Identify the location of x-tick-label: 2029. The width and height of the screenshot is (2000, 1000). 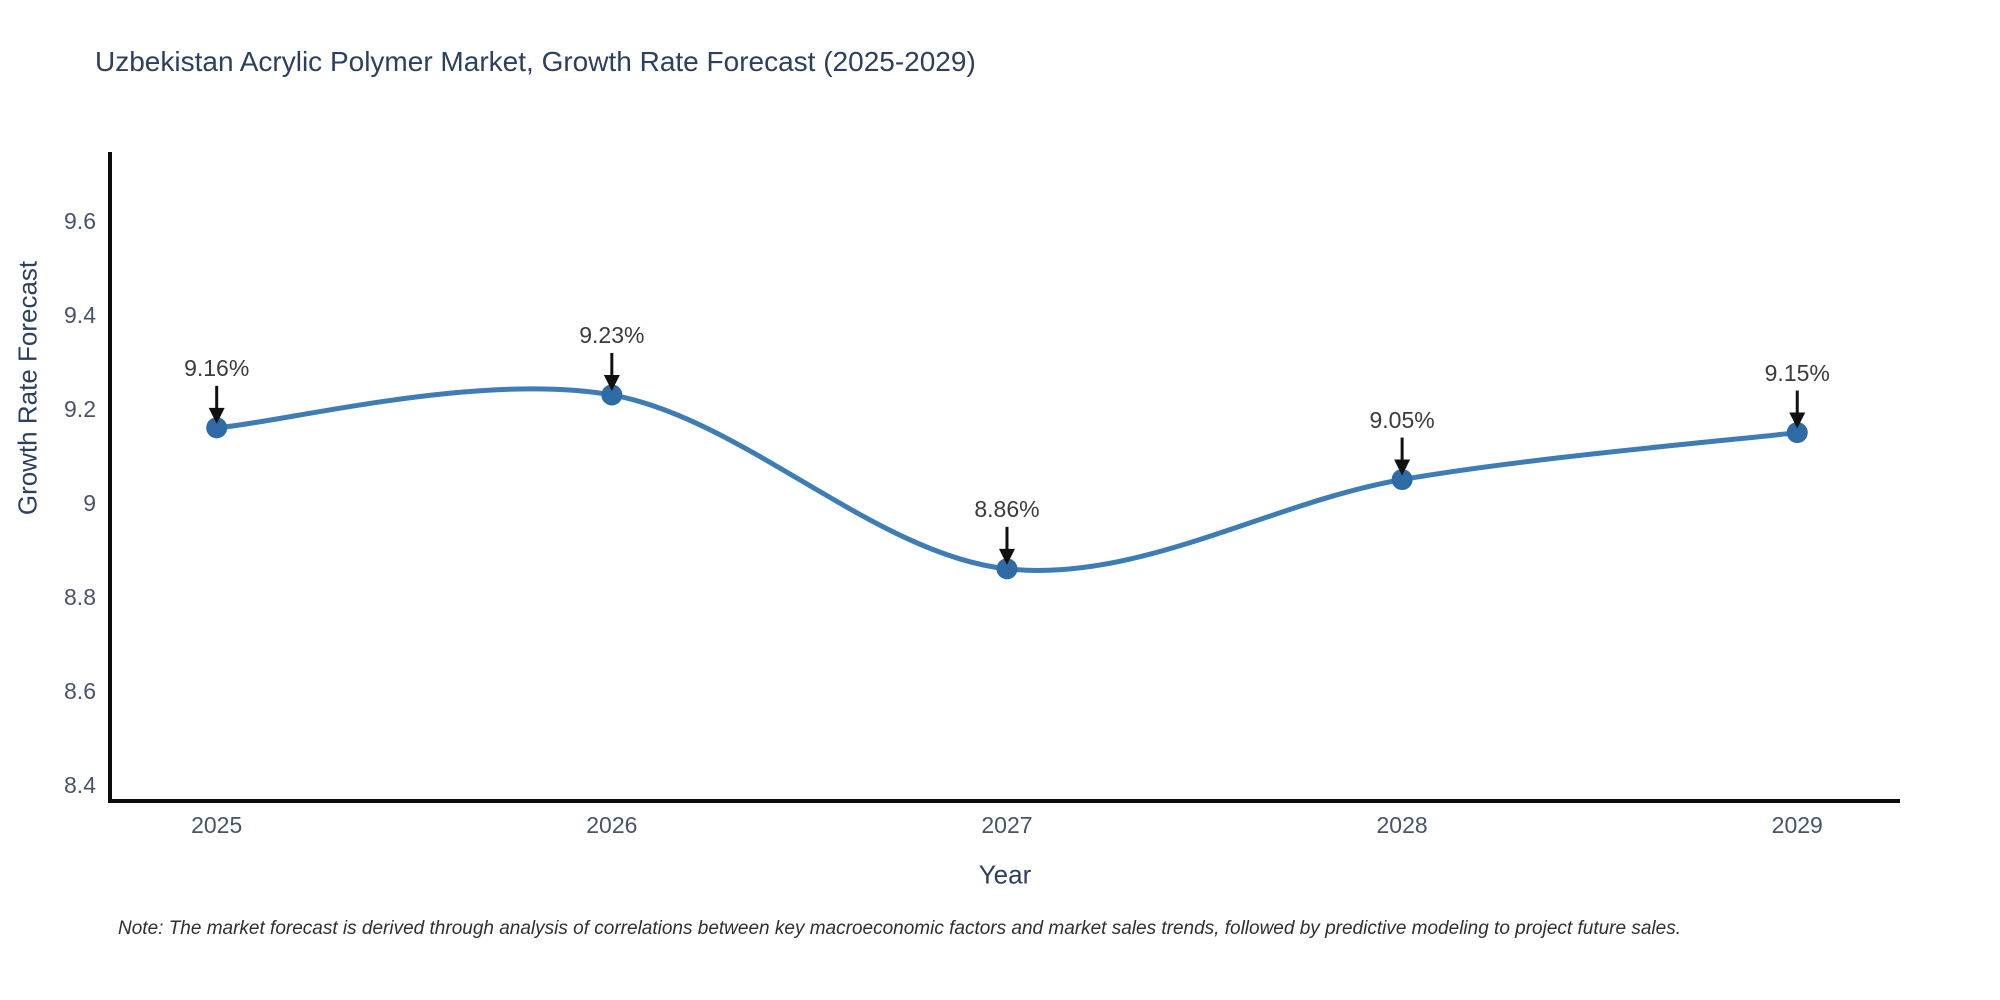
(1797, 825).